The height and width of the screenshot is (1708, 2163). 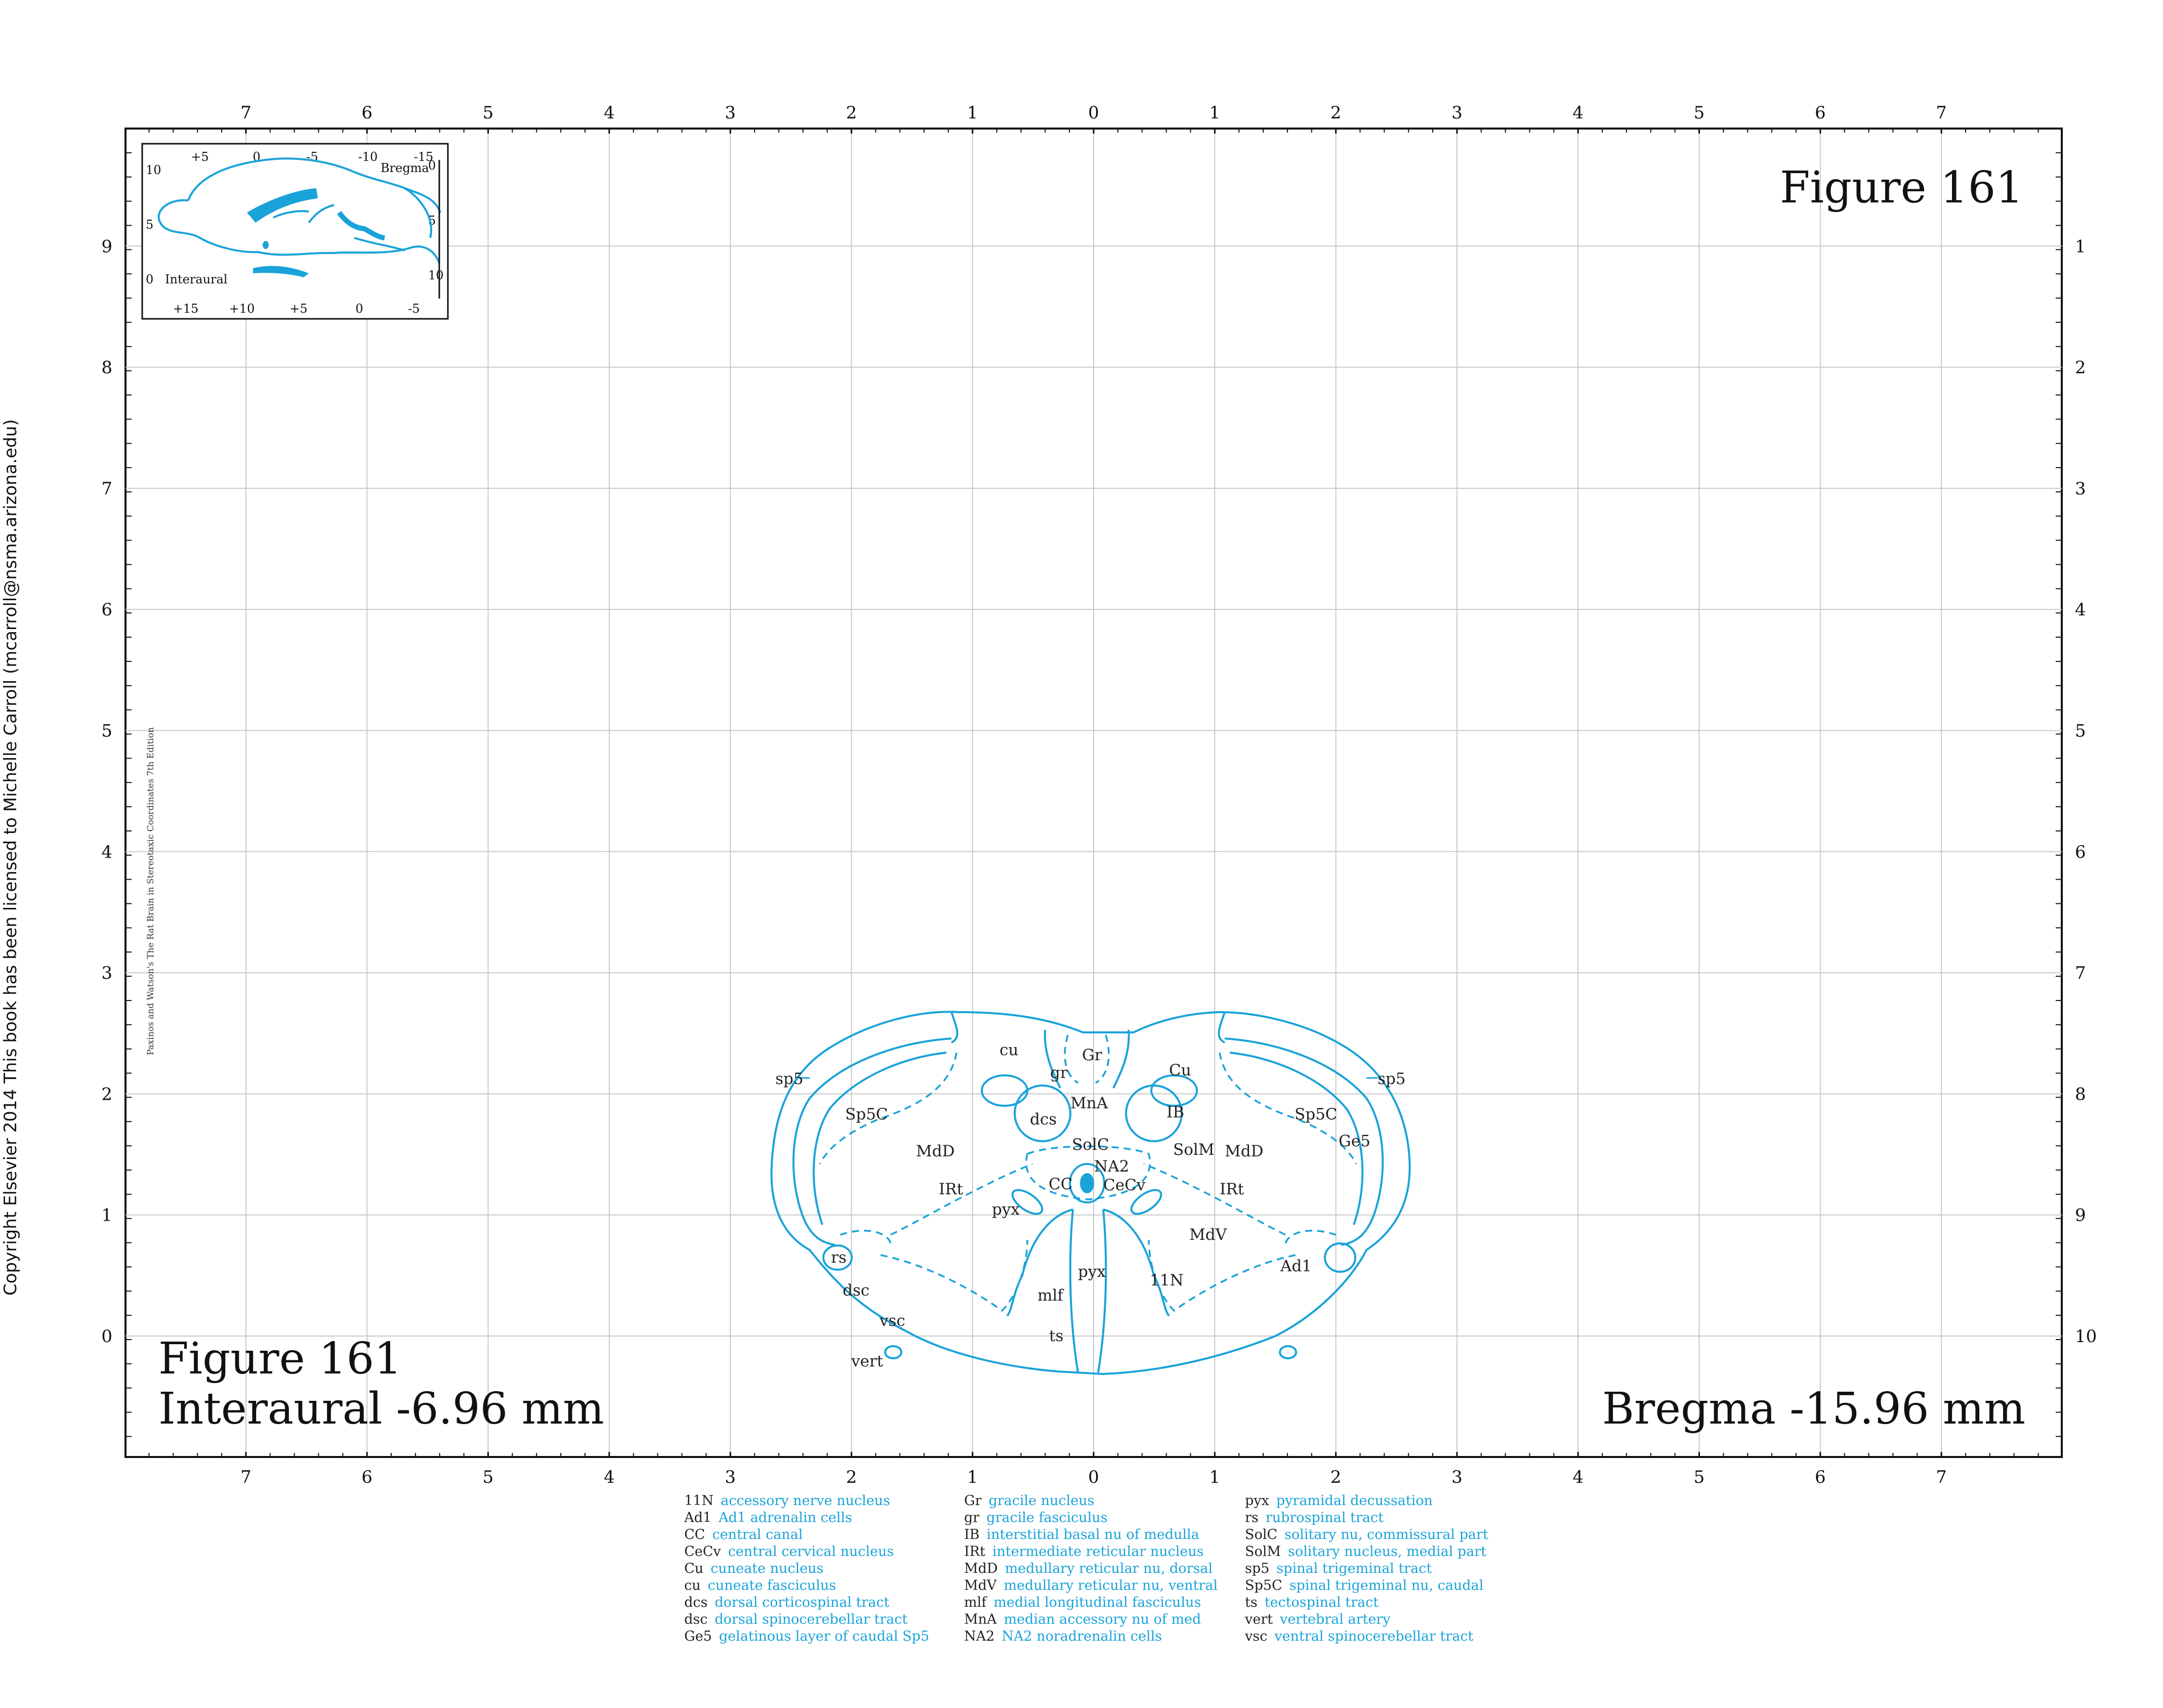 I want to click on structure-label: IB, so click(x=1175, y=1112).